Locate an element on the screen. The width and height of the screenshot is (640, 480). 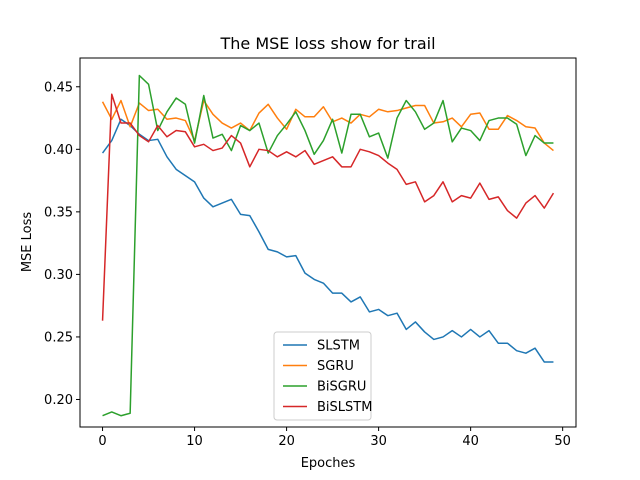
legend-label-sgru: SGRU is located at coordinates (335, 366).